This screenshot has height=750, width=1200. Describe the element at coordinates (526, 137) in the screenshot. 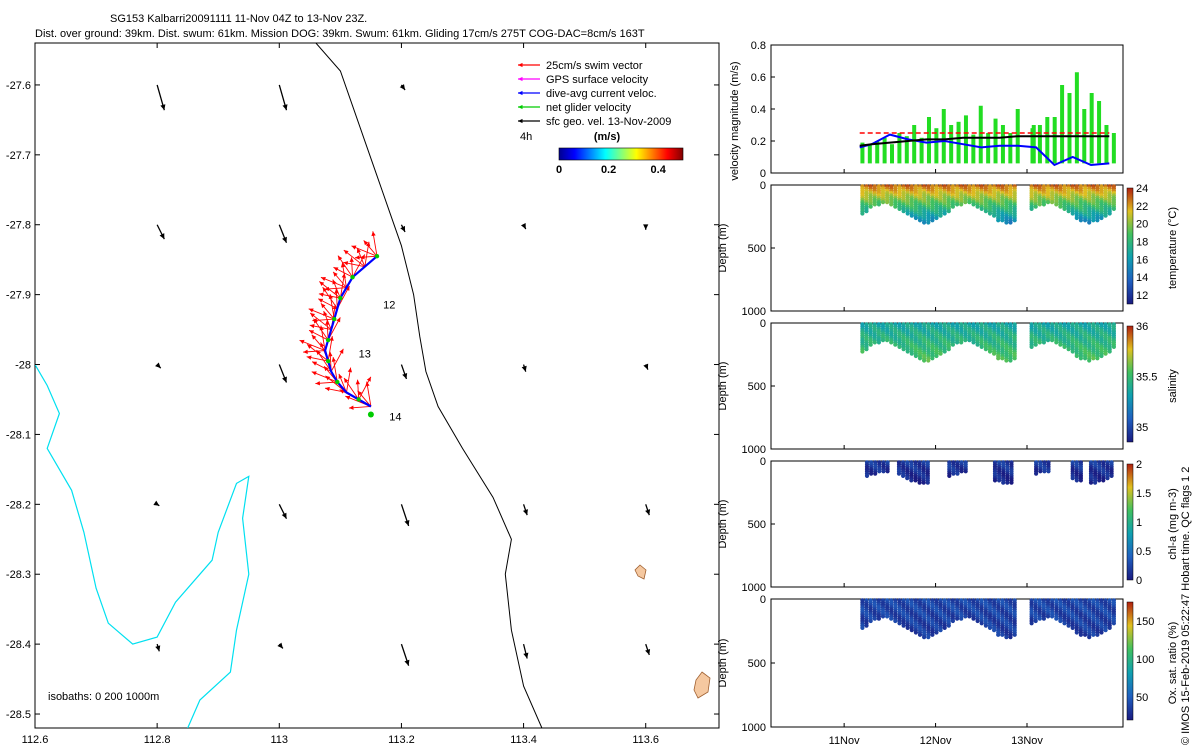

I see `legend-note: 4h` at that location.